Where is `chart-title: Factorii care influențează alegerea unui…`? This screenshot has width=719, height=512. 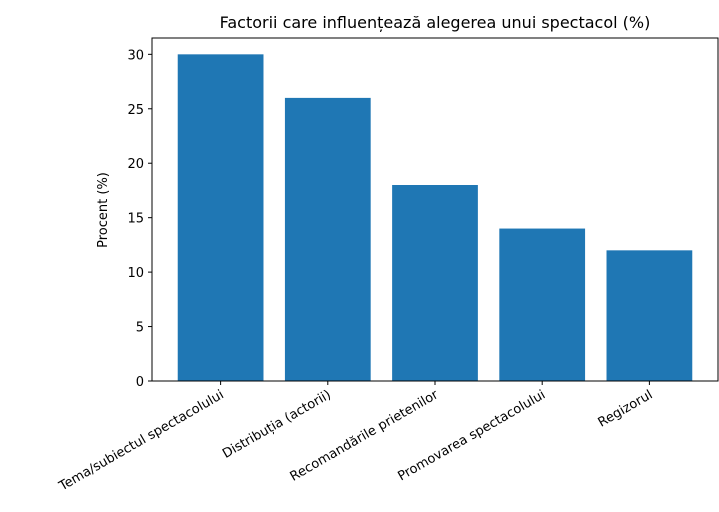 chart-title: Factorii care influențează alegerea unui… is located at coordinates (435, 22).